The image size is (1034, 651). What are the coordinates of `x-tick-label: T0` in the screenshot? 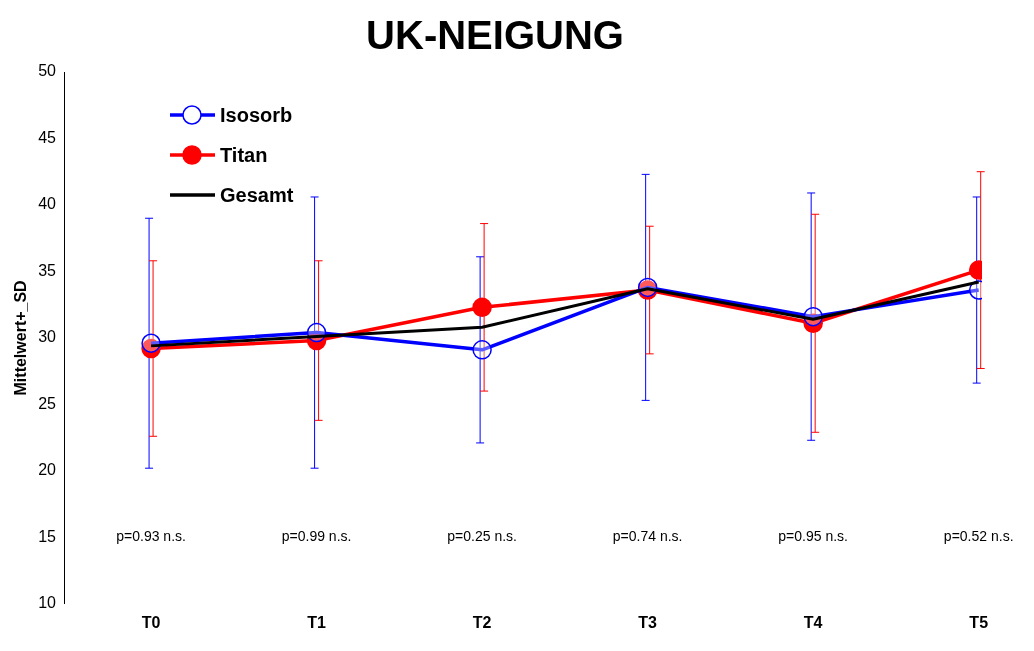 It's located at (151, 622).